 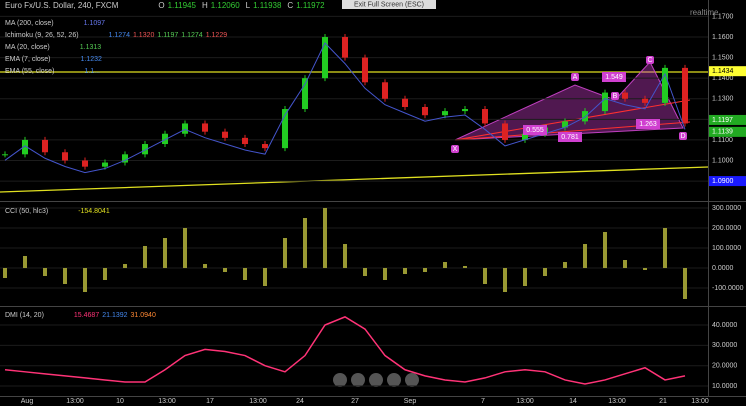 I want to click on indicator-value: 1.1274, so click(x=120, y=35).